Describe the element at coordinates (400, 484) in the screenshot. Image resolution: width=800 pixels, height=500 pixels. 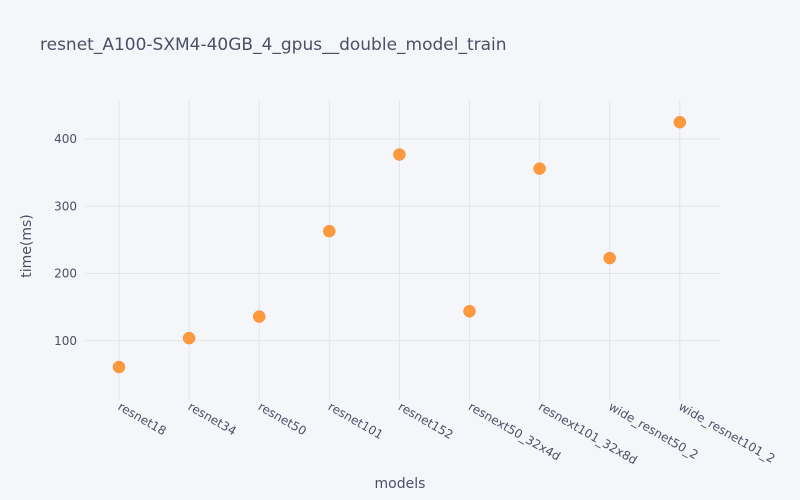
I see `x-axis-title: models` at that location.